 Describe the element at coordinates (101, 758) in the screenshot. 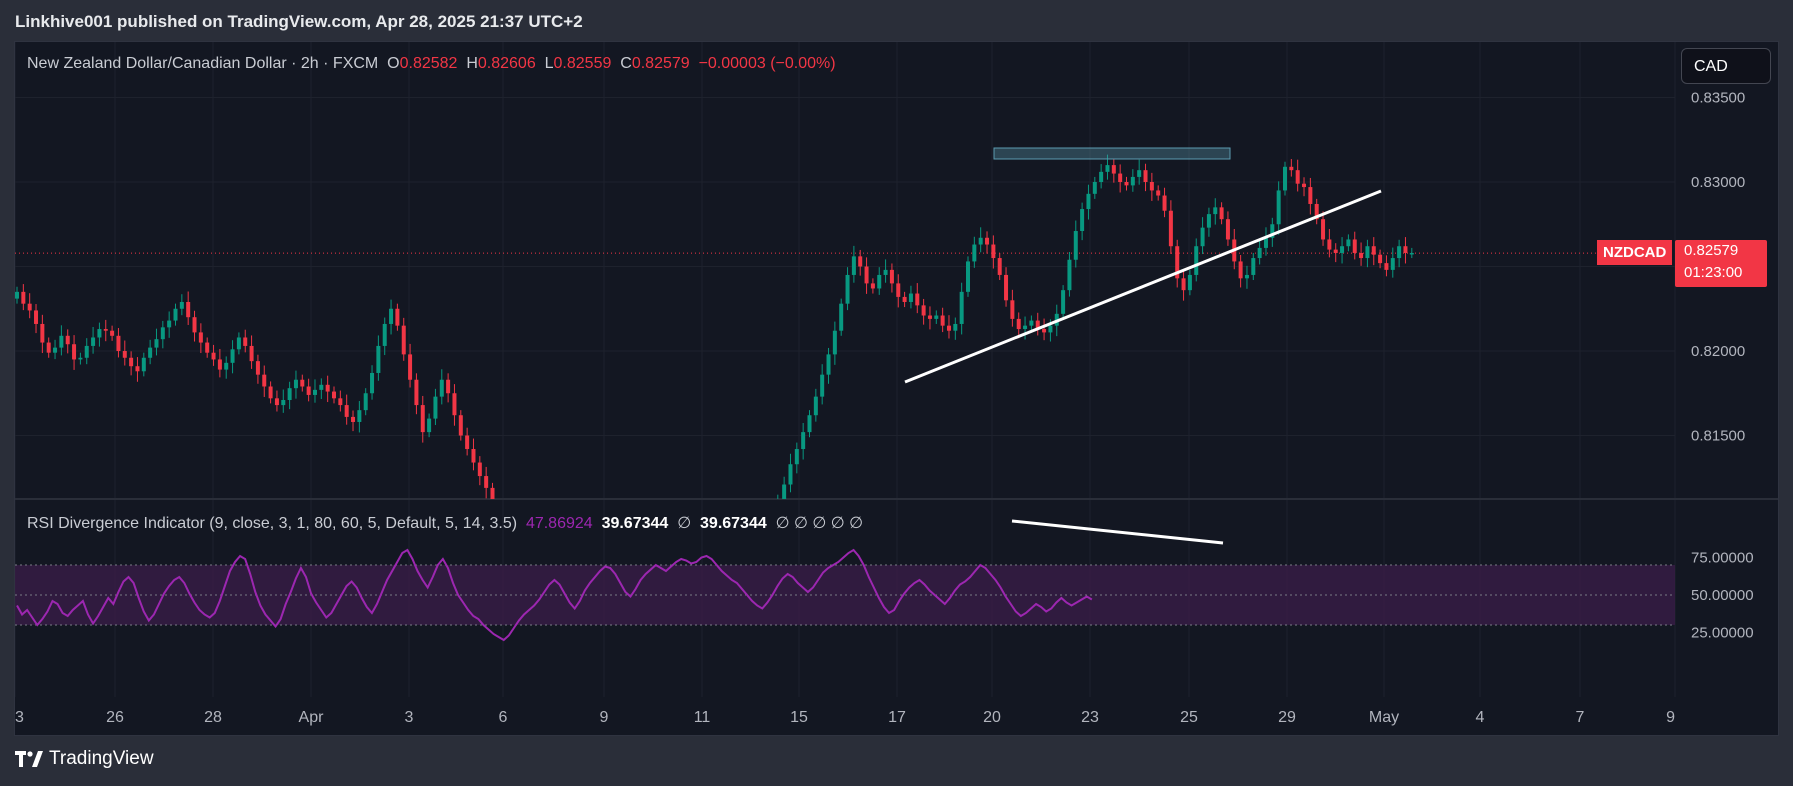

I see `tradingview-brand-text: TradingView` at that location.